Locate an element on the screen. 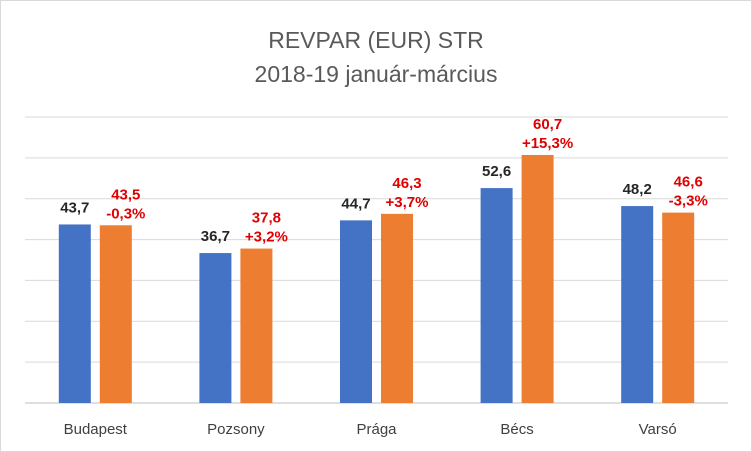 The image size is (752, 452). value-label-2019: 60,7 is located at coordinates (547, 124).